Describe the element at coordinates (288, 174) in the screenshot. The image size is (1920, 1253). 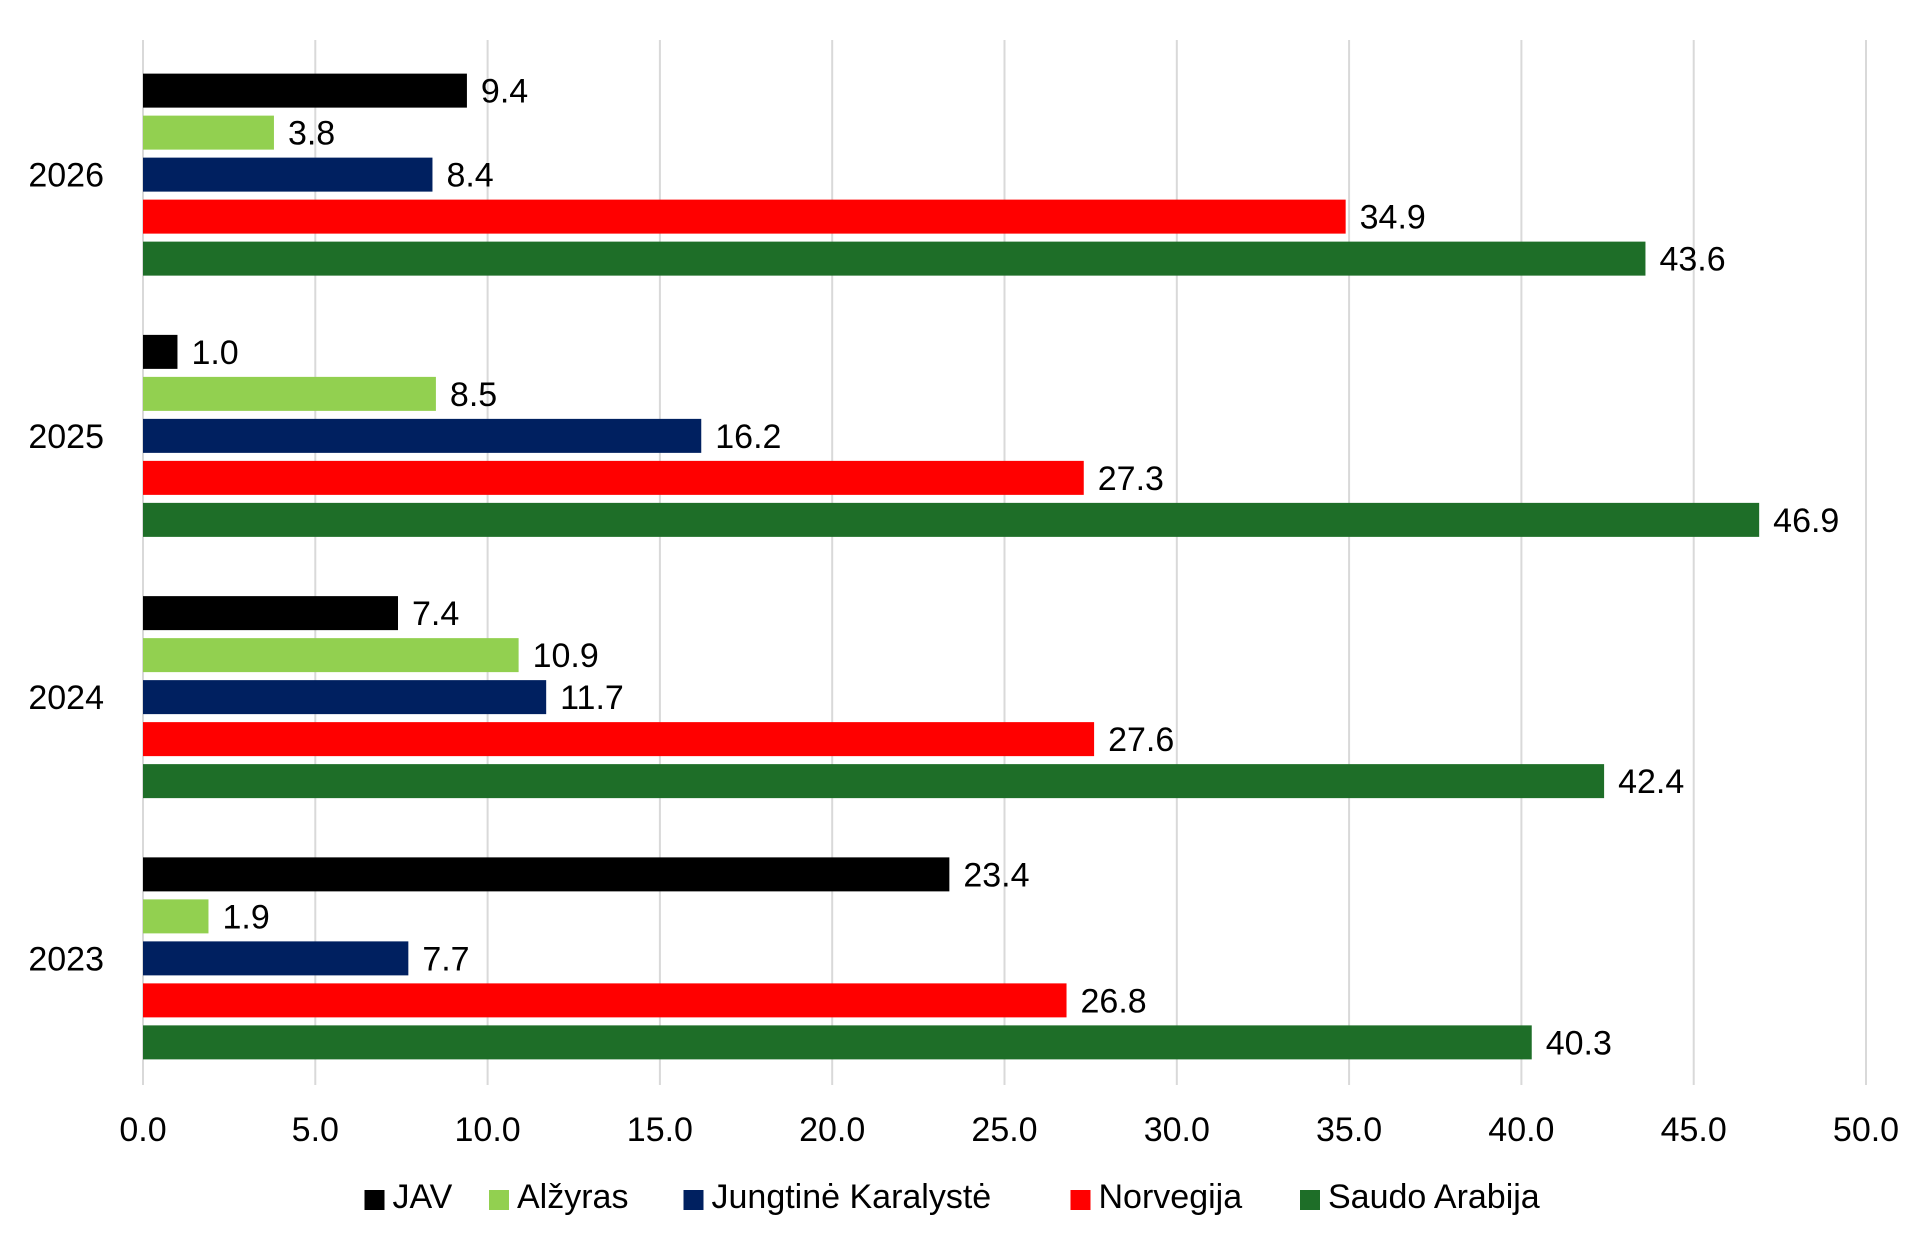
I see `bar-jungtinė-karalystė-2026` at that location.